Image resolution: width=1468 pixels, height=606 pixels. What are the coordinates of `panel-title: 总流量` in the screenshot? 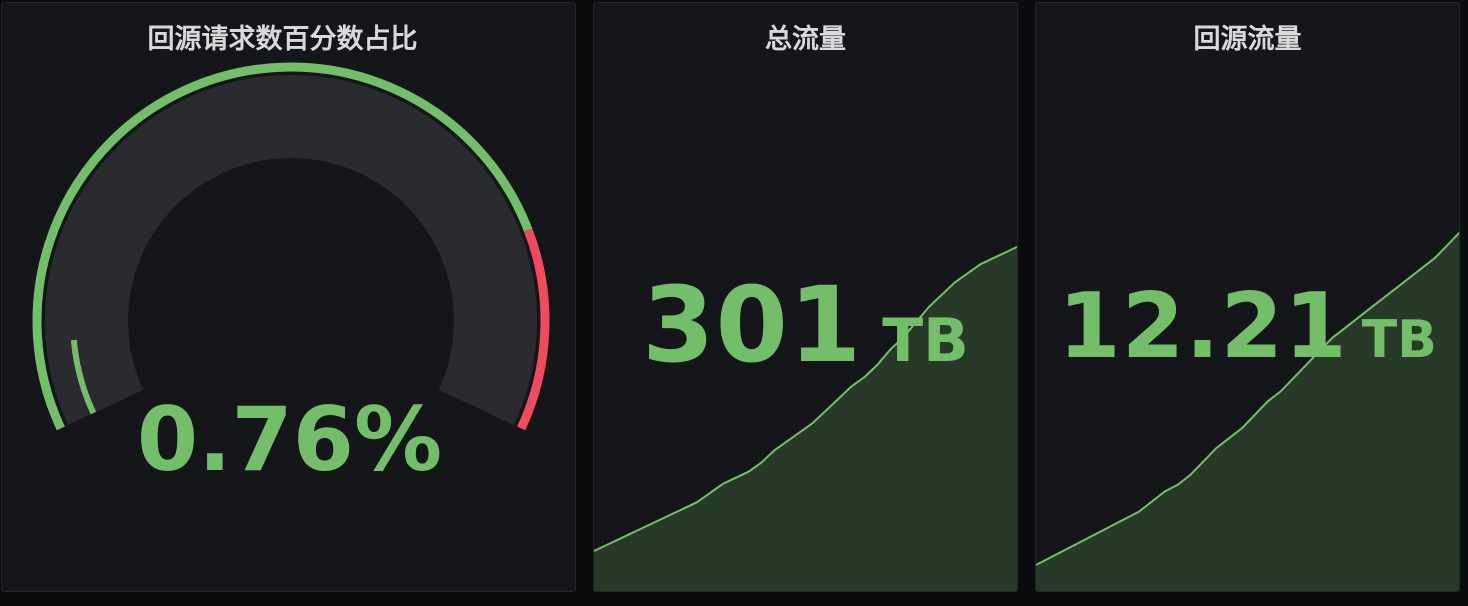 It's located at (805, 39).